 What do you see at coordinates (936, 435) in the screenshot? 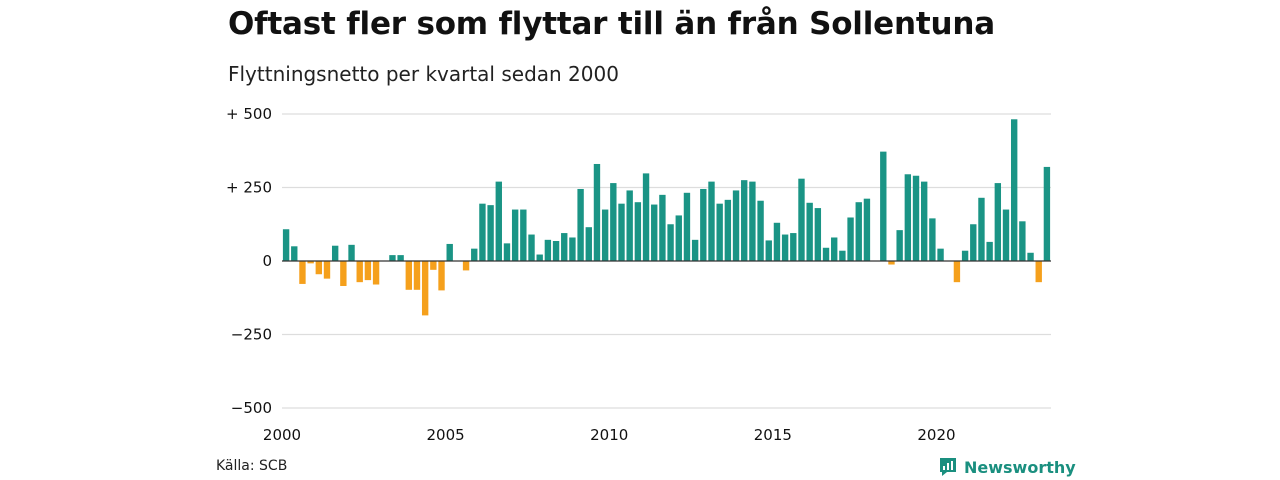
I see `x-tick-label: 2020` at bounding box center [936, 435].